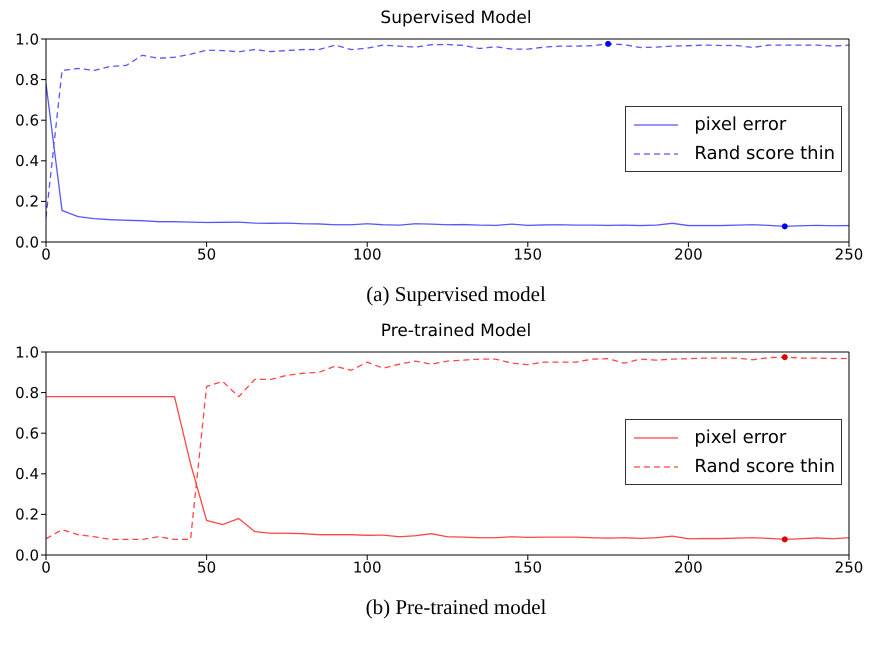  I want to click on text: (a) Supervised model, so click(456, 294).